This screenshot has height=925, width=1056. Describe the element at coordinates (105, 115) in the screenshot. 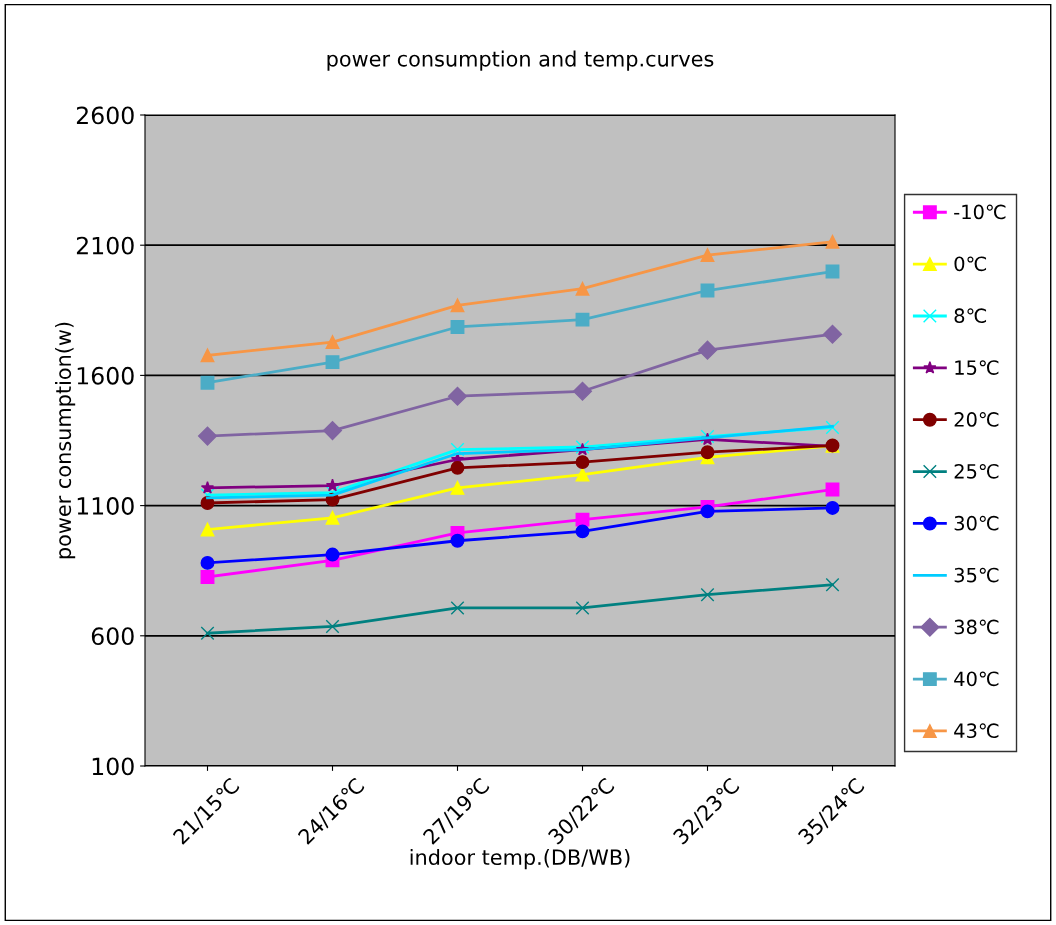

I see `y-tick-label: 2600` at that location.